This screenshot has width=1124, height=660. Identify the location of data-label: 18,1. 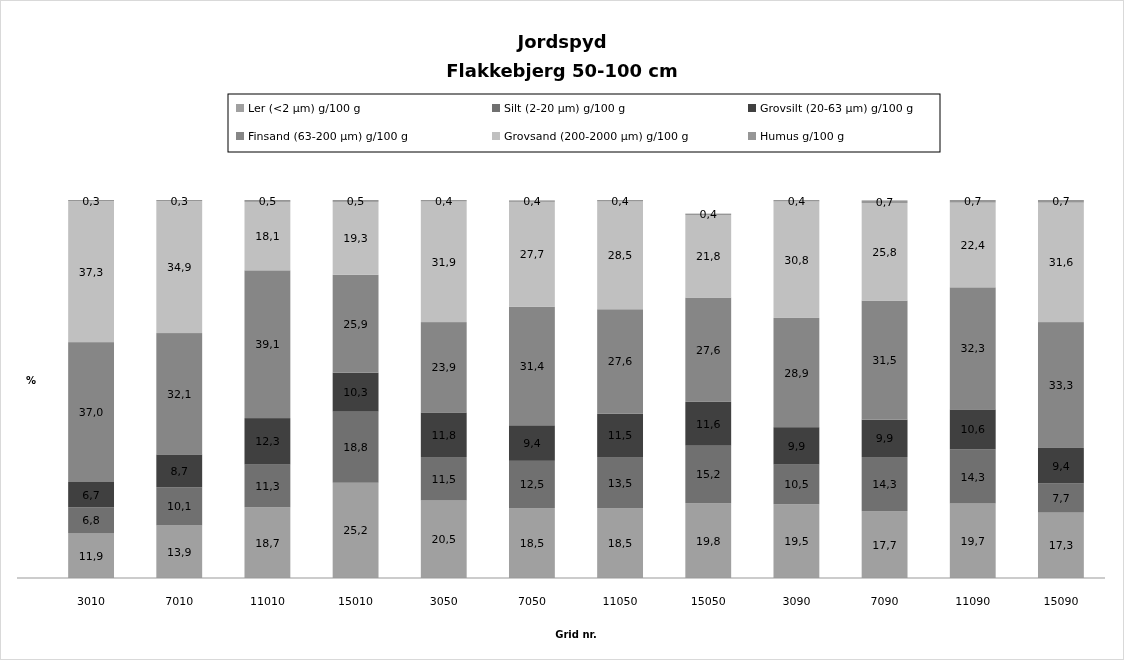
(267, 237).